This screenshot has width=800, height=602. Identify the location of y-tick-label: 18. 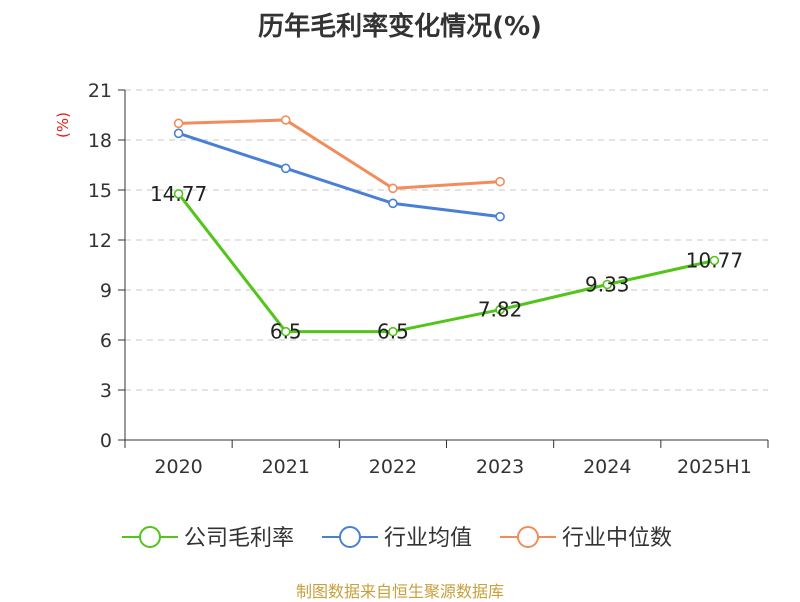
(100, 141).